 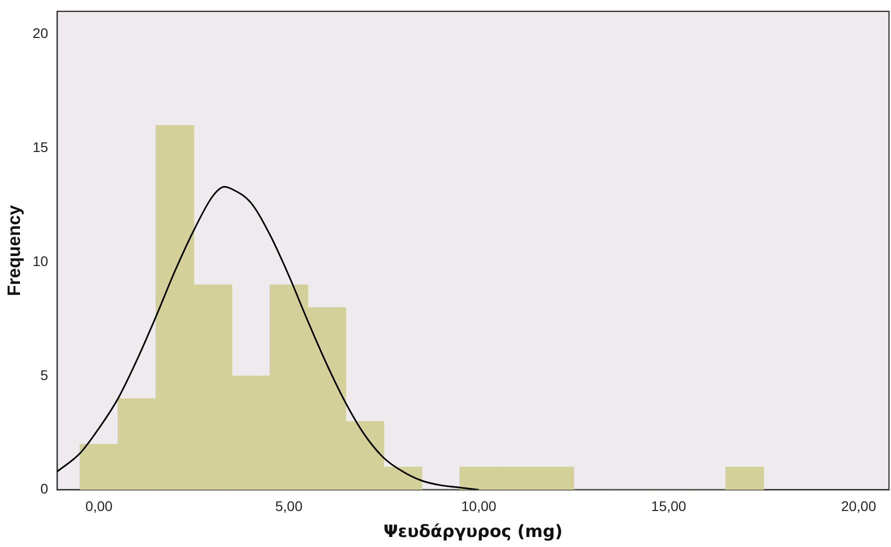 I want to click on y-axis-title: Frequency, so click(x=14, y=250).